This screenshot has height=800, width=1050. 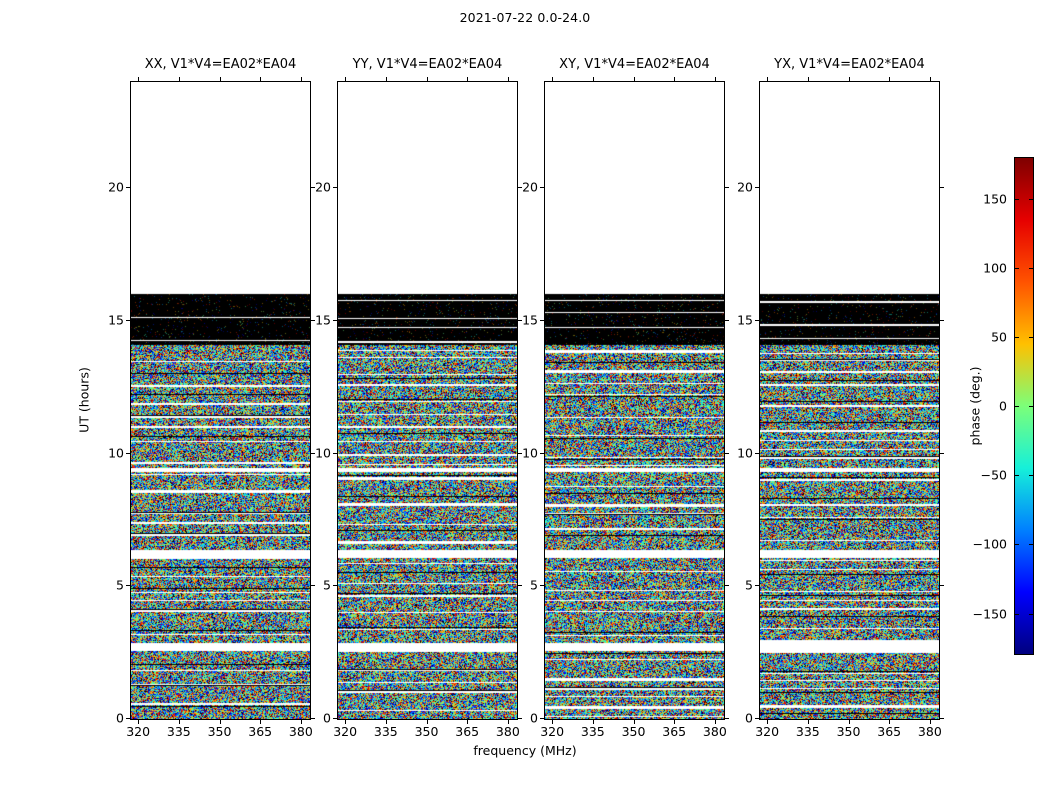 What do you see at coordinates (327, 718) in the screenshot?
I see `y-tick-label: 0` at bounding box center [327, 718].